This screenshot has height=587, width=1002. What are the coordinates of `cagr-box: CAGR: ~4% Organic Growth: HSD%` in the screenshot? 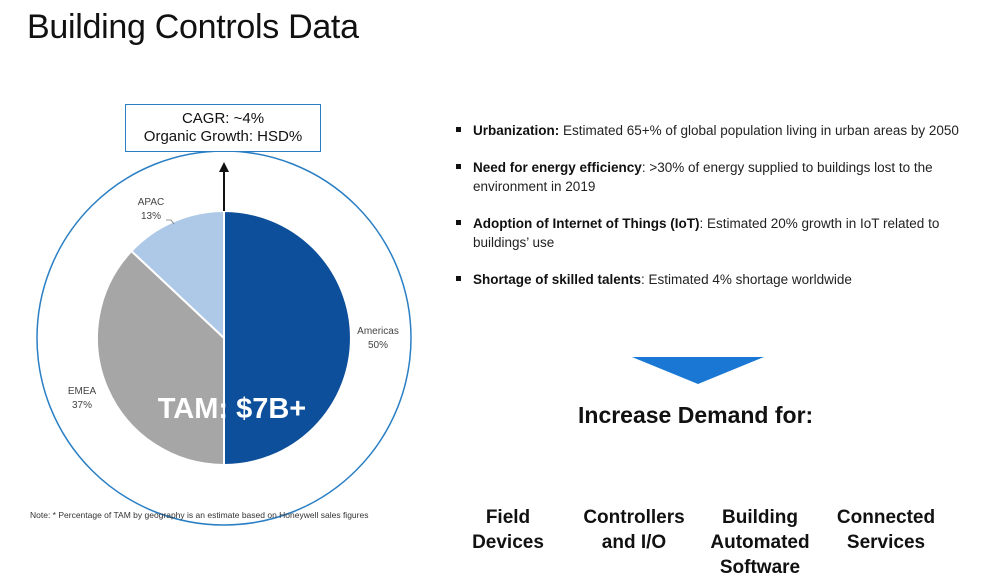 It's located at (223, 128).